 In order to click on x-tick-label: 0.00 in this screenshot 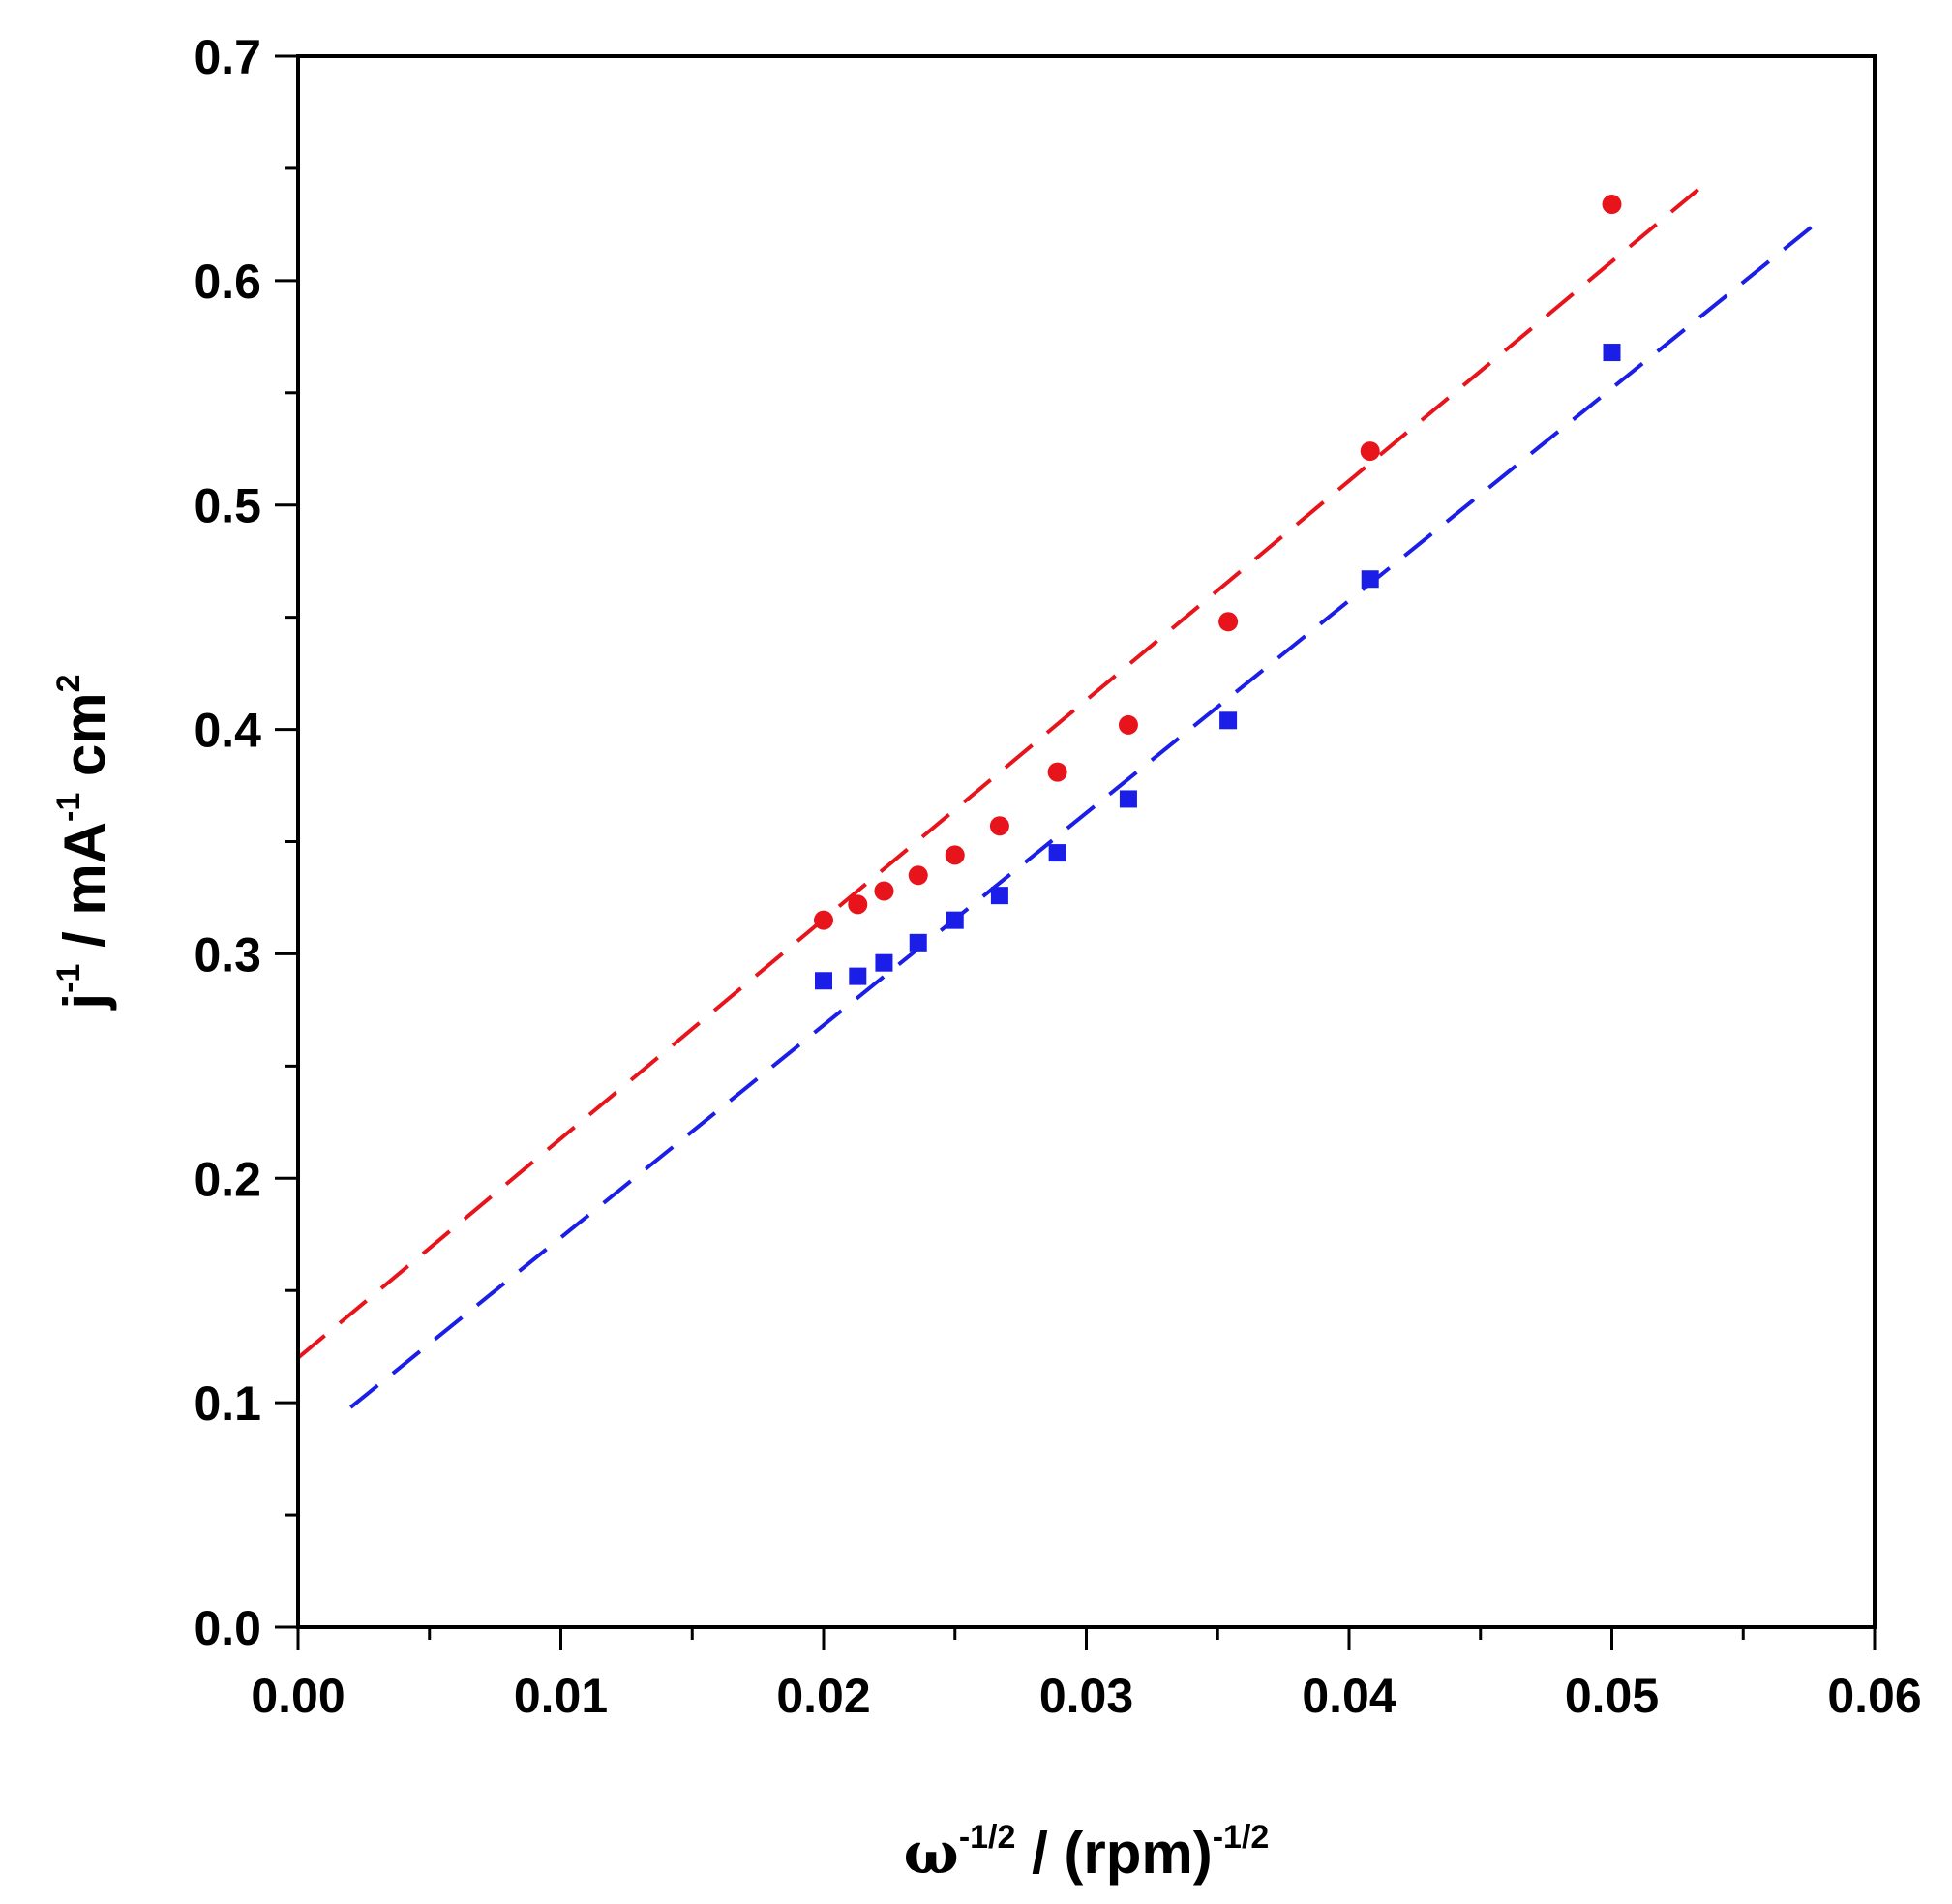, I will do `click(298, 1696)`.